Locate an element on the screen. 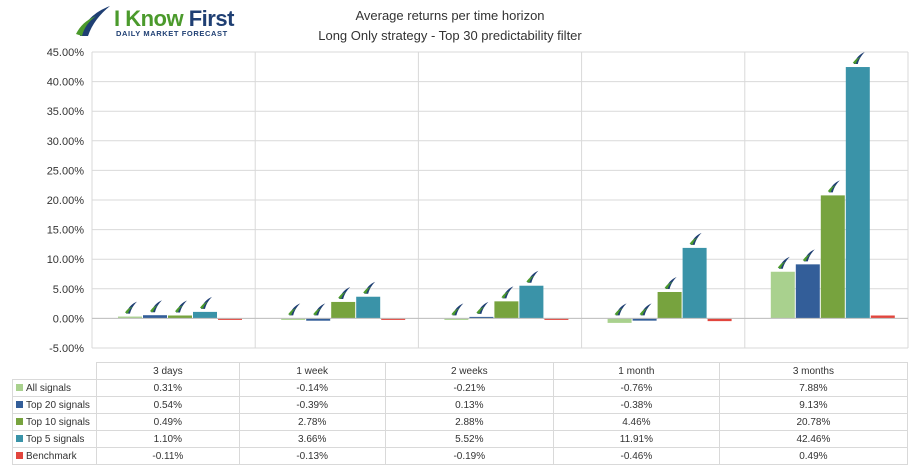 The height and width of the screenshot is (465, 914). series-name: Top 5 signals is located at coordinates (55, 439).